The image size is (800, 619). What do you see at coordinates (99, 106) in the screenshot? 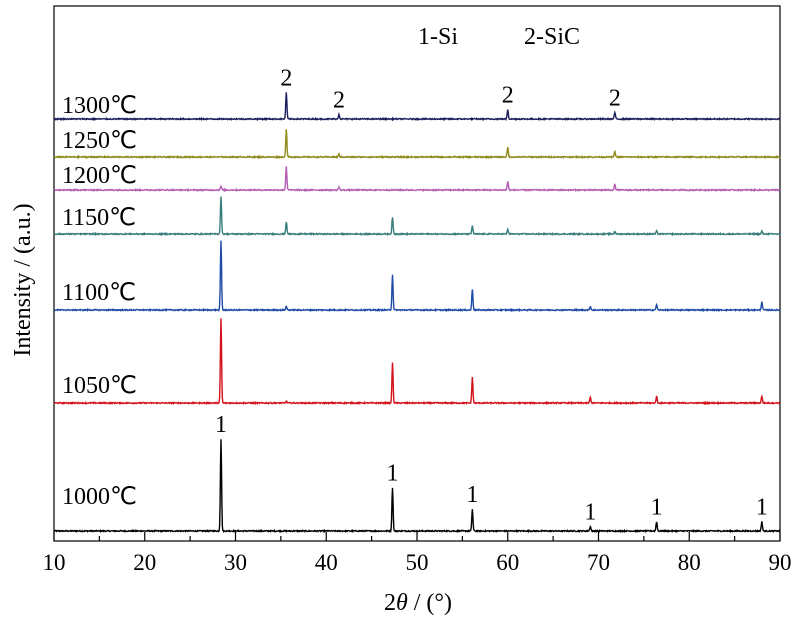
I see `series-label-1300℃: 1300℃` at bounding box center [99, 106].